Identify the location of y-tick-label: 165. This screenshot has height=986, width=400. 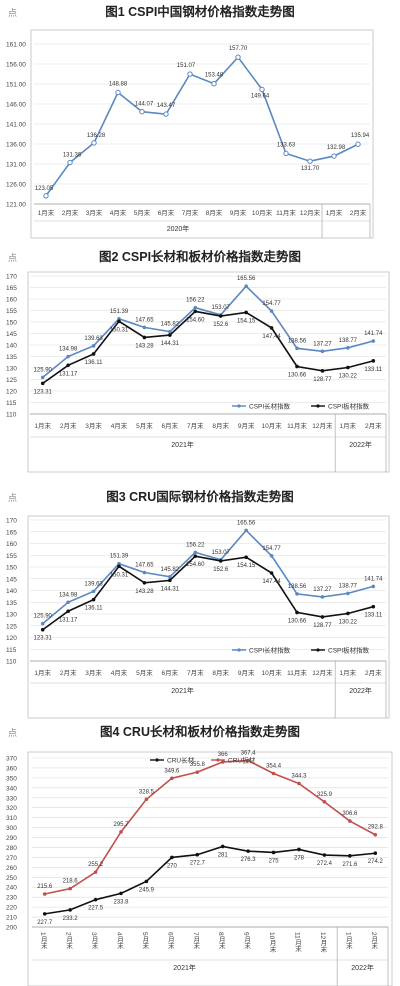
(11, 532).